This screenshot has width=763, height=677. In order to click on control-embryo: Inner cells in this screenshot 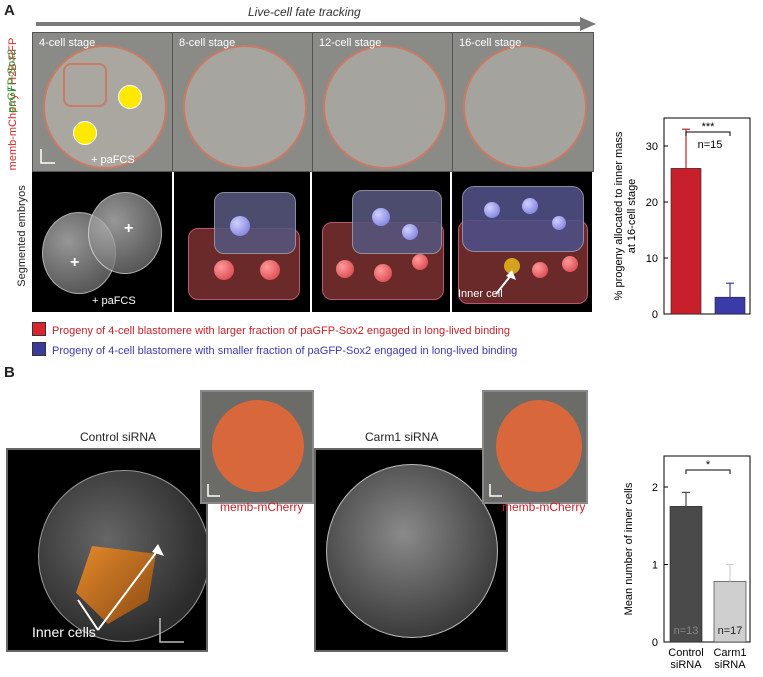, I will do `click(107, 550)`.